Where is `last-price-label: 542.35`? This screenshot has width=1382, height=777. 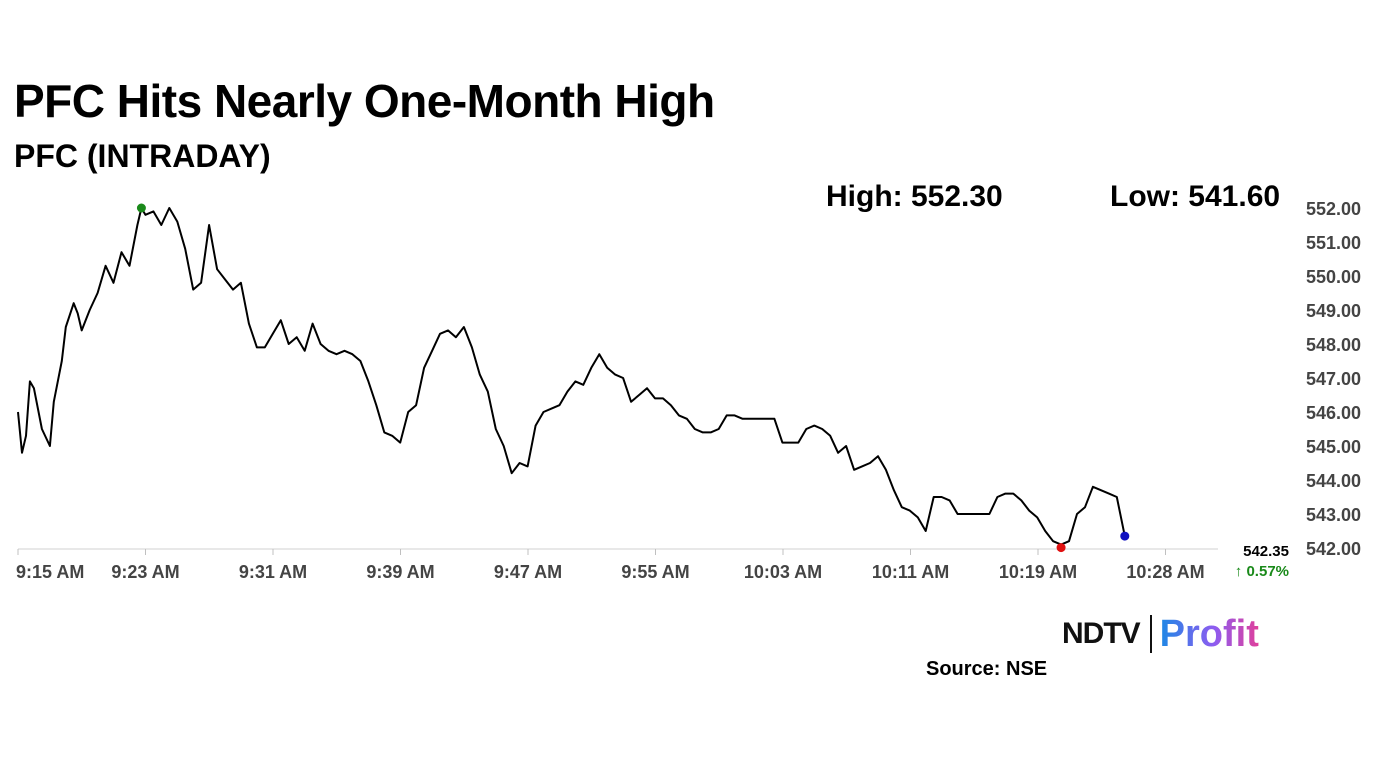
last-price-label: 542.35 is located at coordinates (1266, 551).